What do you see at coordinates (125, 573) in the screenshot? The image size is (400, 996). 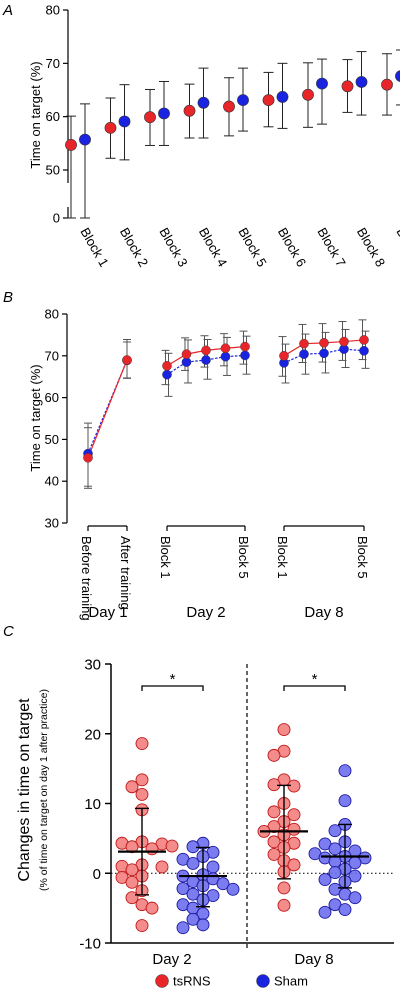 I see `panel-b-x-tick-label: After training` at bounding box center [125, 573].